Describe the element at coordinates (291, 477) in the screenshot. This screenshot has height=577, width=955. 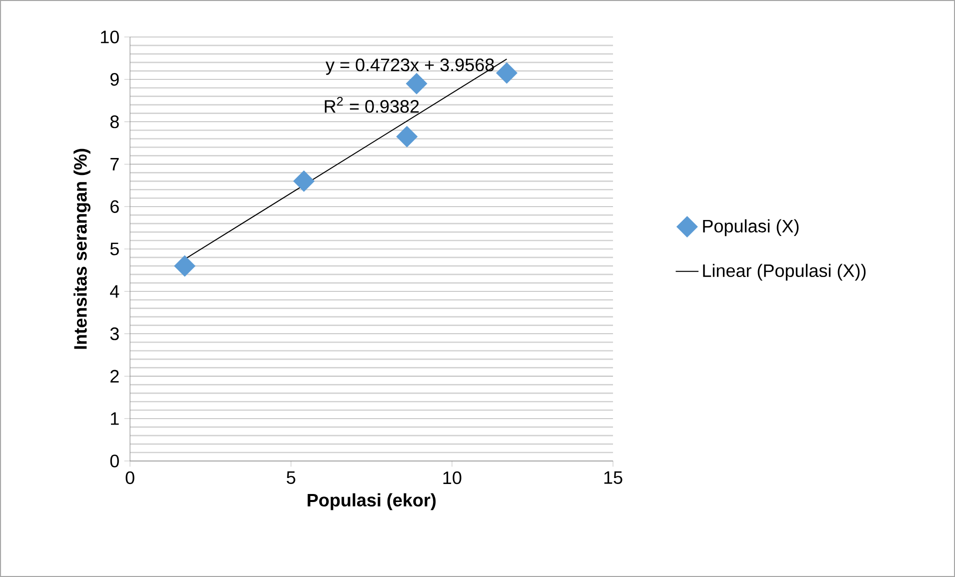
I see `x-tick-label: 5` at that location.